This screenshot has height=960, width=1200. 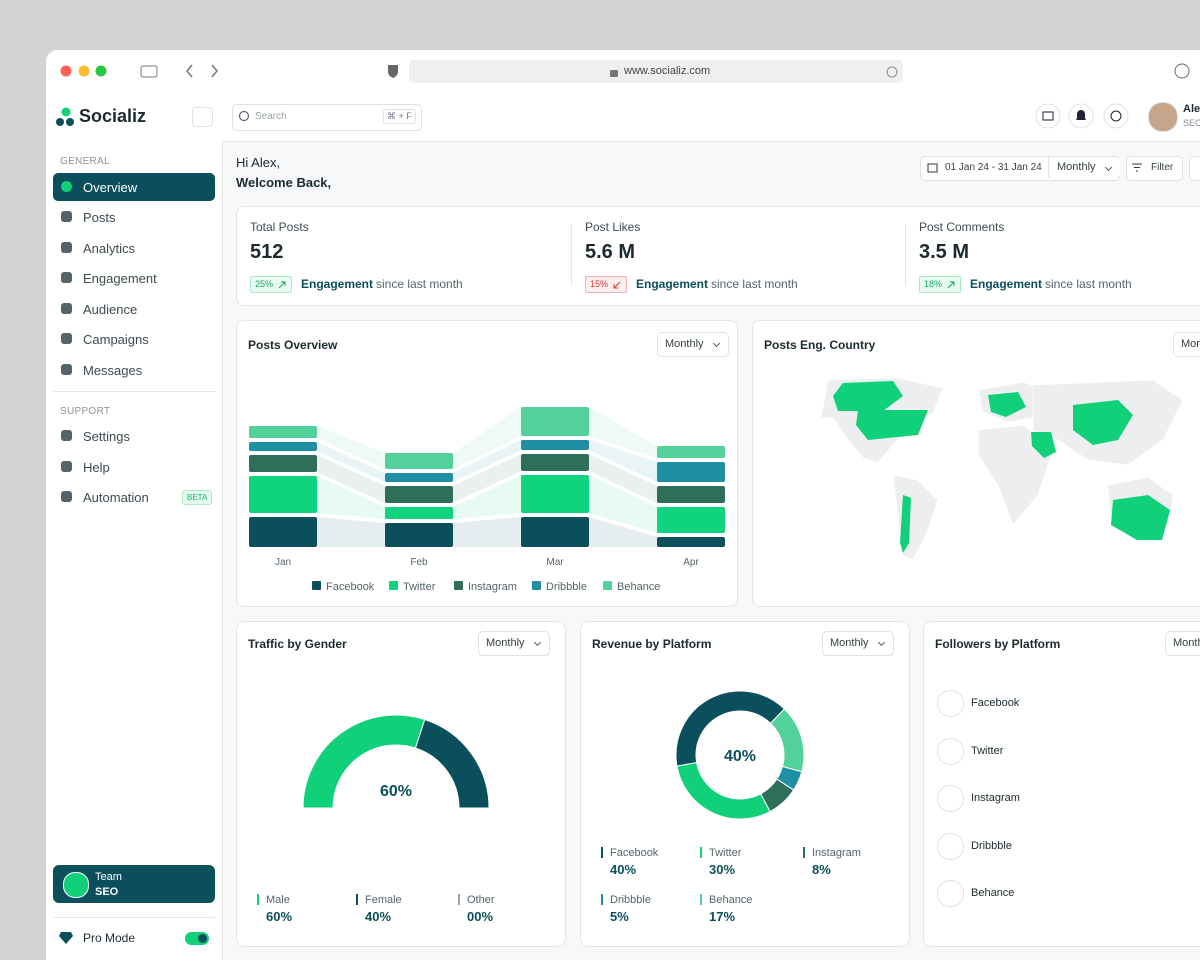 I want to click on nav-label: Audience, so click(x=110, y=309).